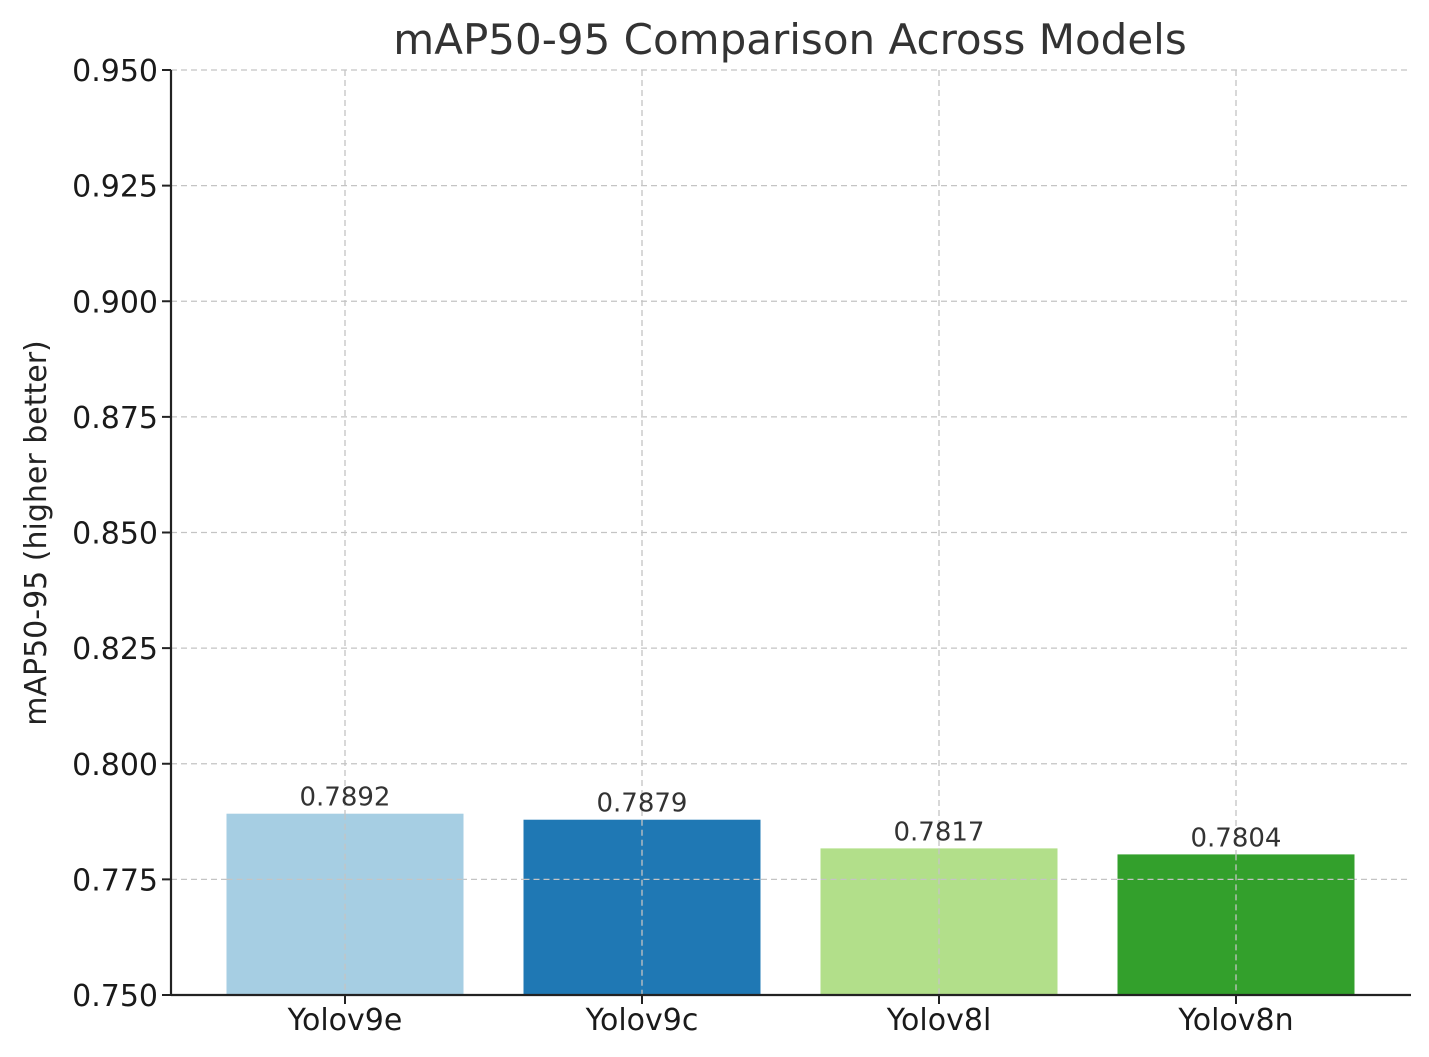  Describe the element at coordinates (642, 907) in the screenshot. I see `bar-yolov9c` at that location.